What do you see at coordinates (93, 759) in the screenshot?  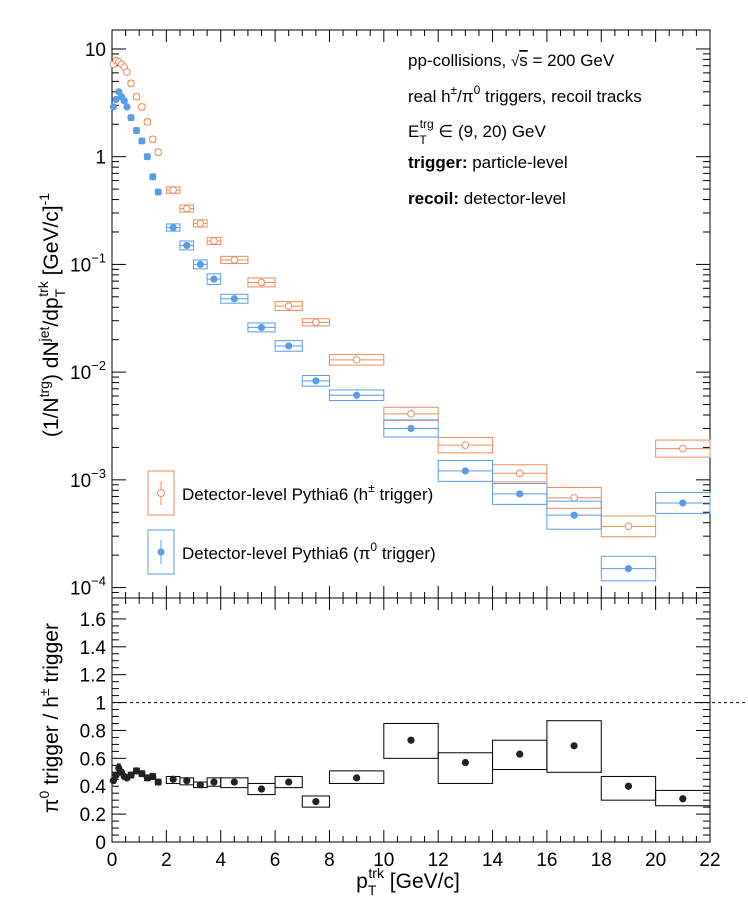 I see `bottom-y-tick-label: 0.6` at bounding box center [93, 759].